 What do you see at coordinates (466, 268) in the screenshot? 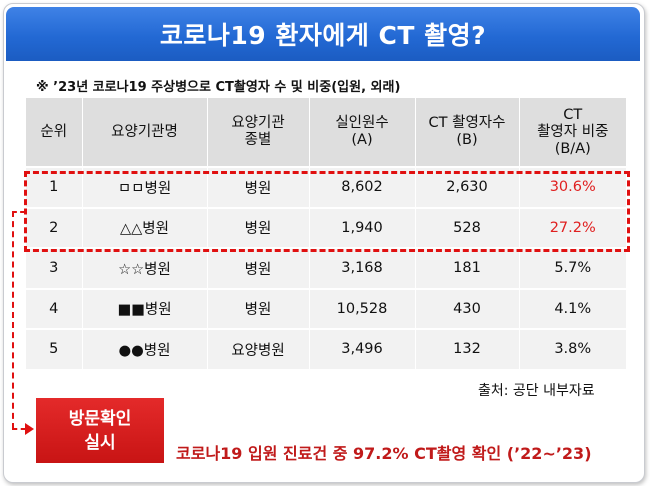
I see `cell-ct-count: 181` at bounding box center [466, 268].